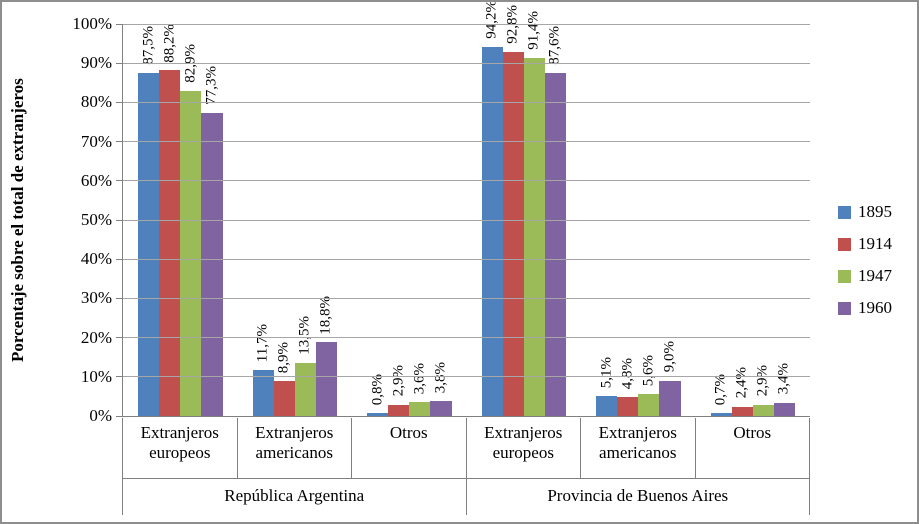 The width and height of the screenshot is (919, 524). Describe the element at coordinates (844, 276) in the screenshot. I see `legend-swatch-1947` at that location.